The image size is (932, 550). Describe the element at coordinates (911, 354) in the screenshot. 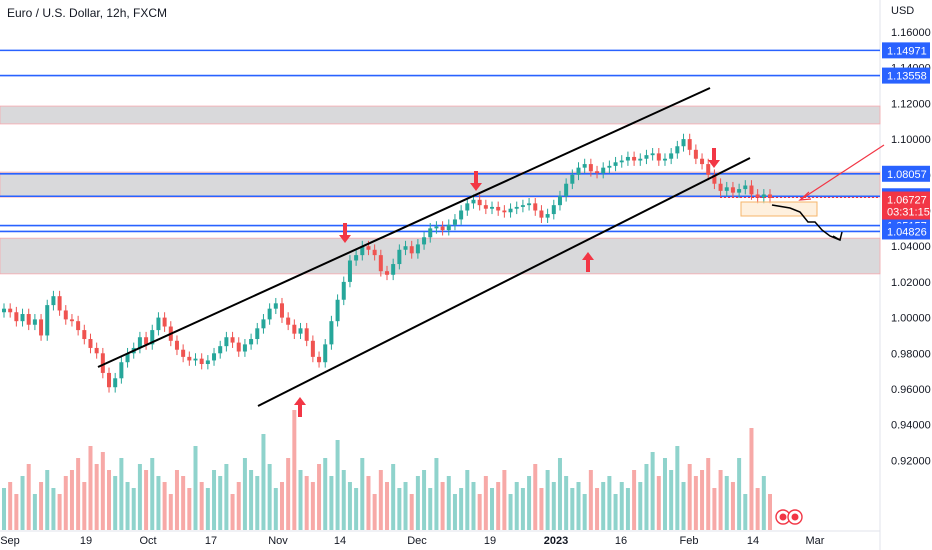

I see `y-tick-label: 0.98000` at that location.